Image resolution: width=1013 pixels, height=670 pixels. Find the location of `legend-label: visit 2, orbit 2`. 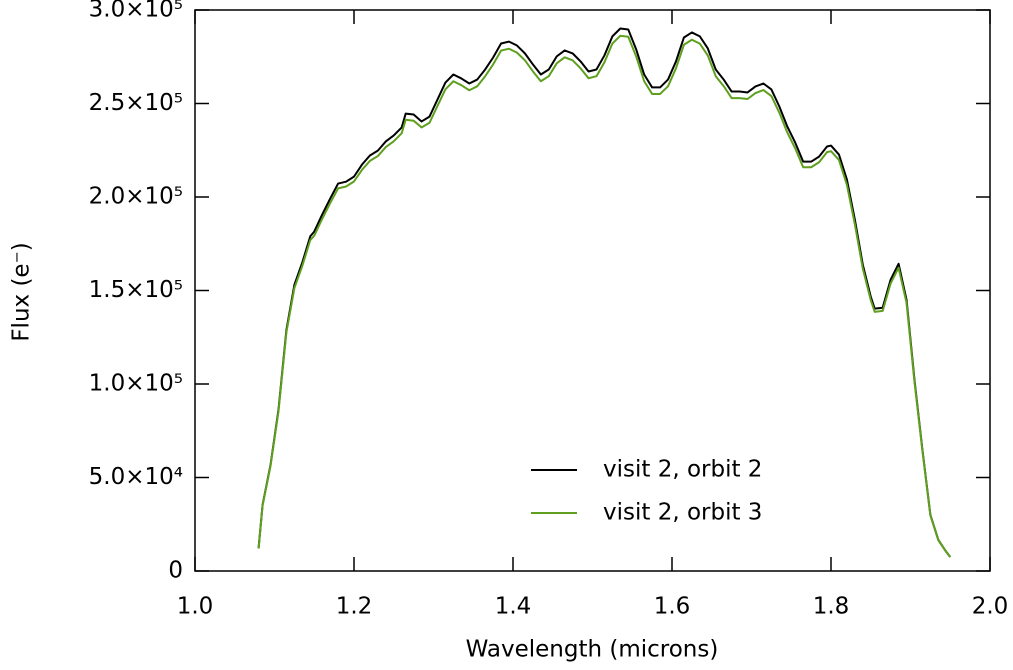

legend-label: visit 2, orbit 2 is located at coordinates (682, 470).